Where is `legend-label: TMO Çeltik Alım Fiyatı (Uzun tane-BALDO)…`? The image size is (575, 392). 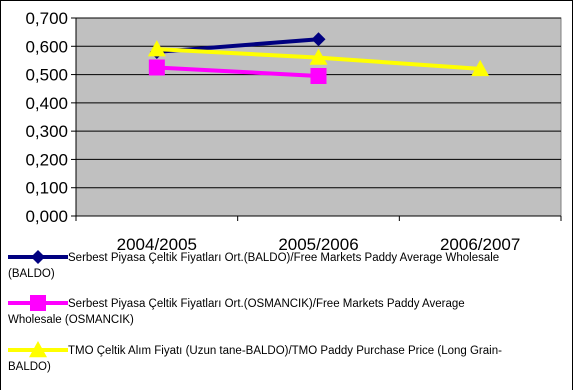
legend-label: TMO Çeltik Alım Fiyatı (Uzun tane-BALDO)… is located at coordinates (285, 351).